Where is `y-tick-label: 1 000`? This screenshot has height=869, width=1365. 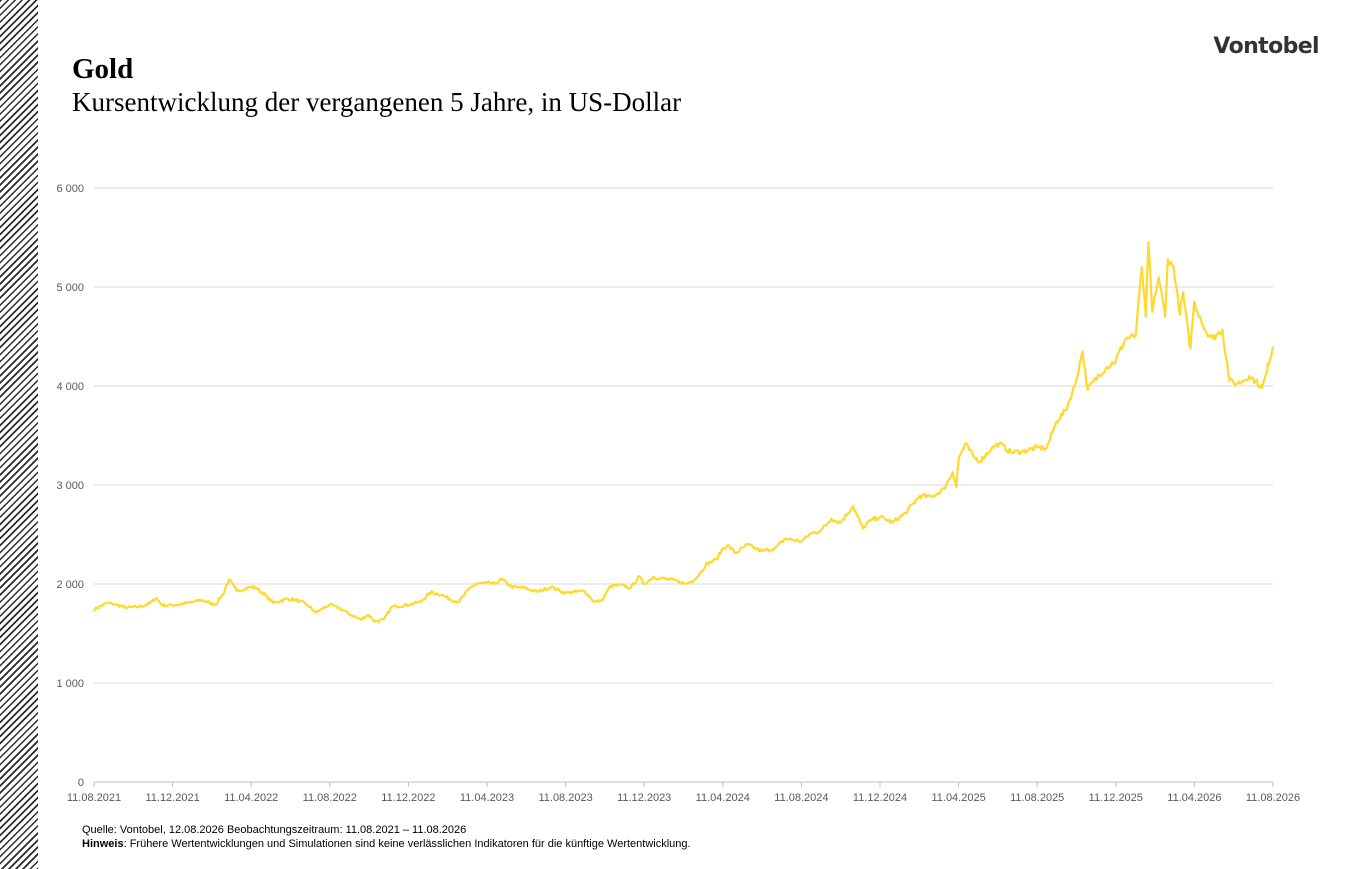
y-tick-label: 1 000 is located at coordinates (70, 684).